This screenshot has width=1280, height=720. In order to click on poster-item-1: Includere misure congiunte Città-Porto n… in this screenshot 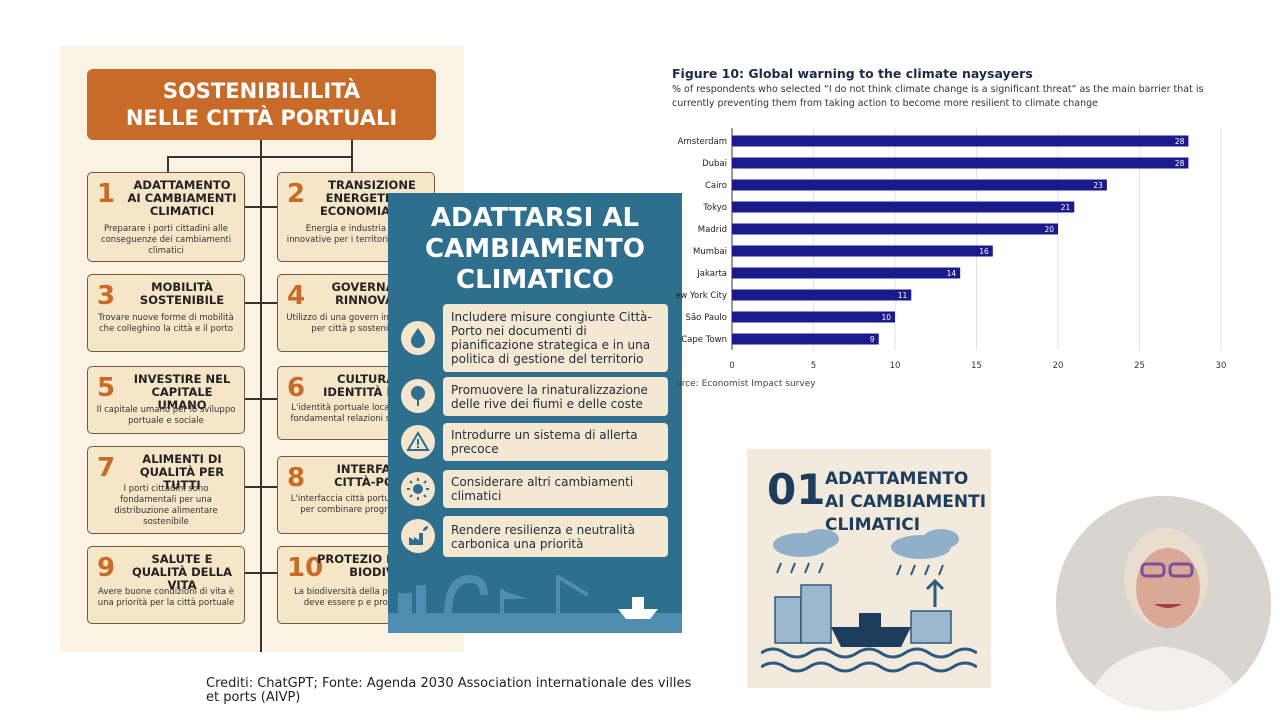, I will do `click(532, 338)`.